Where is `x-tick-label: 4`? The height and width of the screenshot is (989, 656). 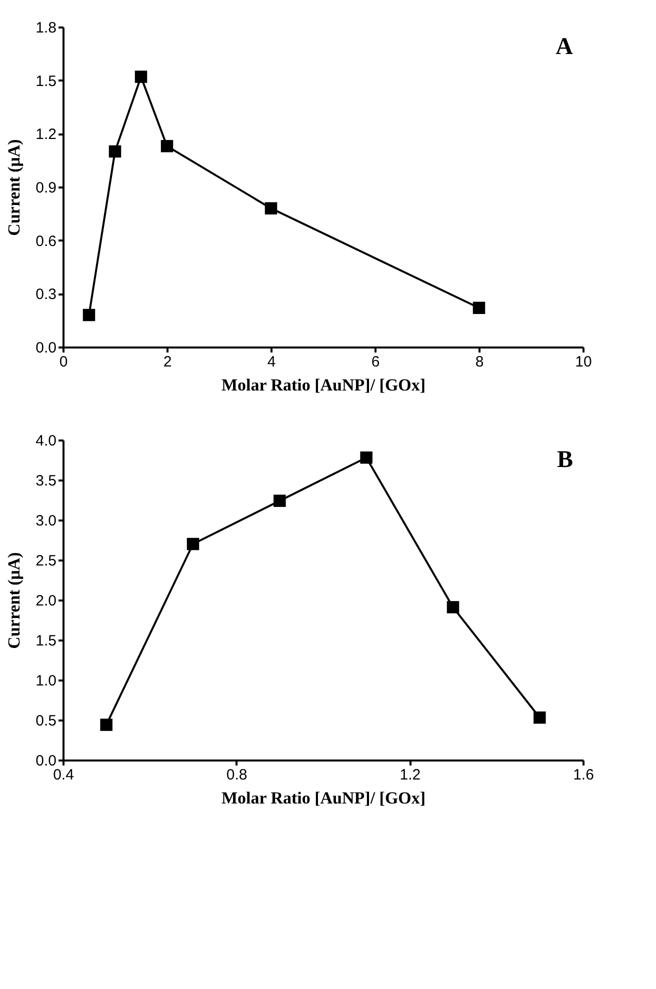
x-tick-label: 4 is located at coordinates (271, 362).